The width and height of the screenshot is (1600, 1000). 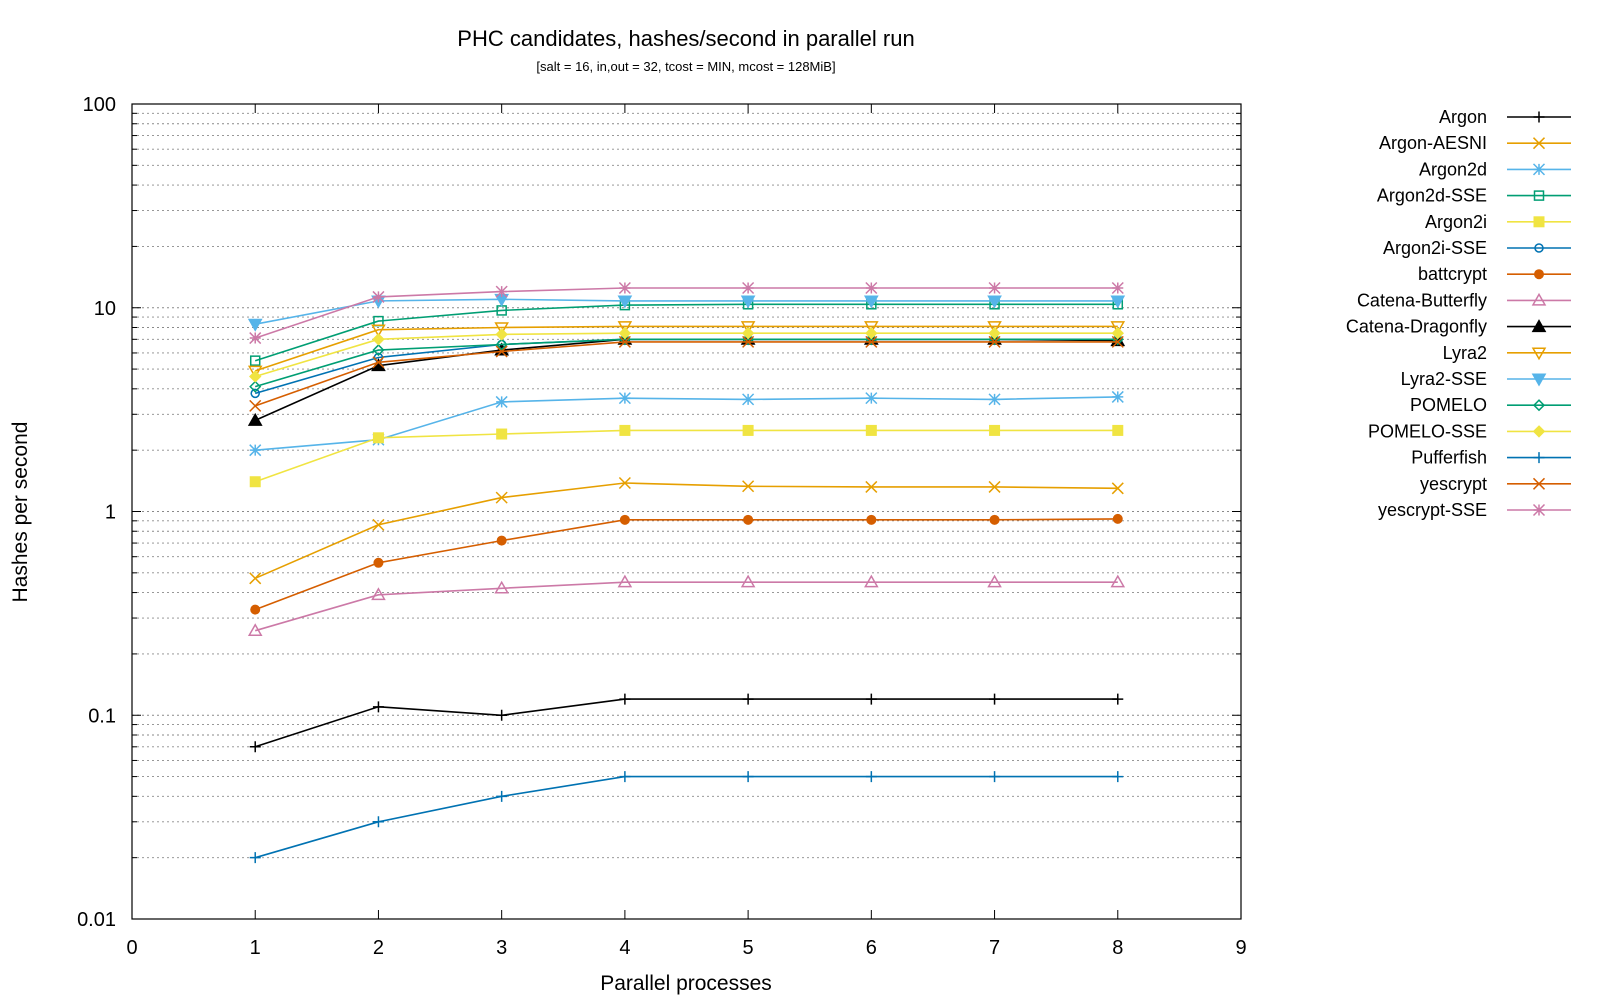 What do you see at coordinates (1458, 327) in the screenshot?
I see `legend-item: Catena-Dragonfly` at bounding box center [1458, 327].